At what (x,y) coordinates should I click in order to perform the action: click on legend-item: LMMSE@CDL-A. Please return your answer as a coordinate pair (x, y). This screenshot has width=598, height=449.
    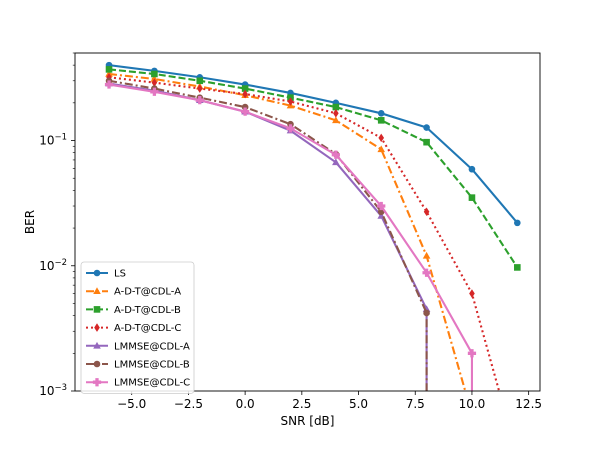
    Looking at the image, I should click on (138, 346).